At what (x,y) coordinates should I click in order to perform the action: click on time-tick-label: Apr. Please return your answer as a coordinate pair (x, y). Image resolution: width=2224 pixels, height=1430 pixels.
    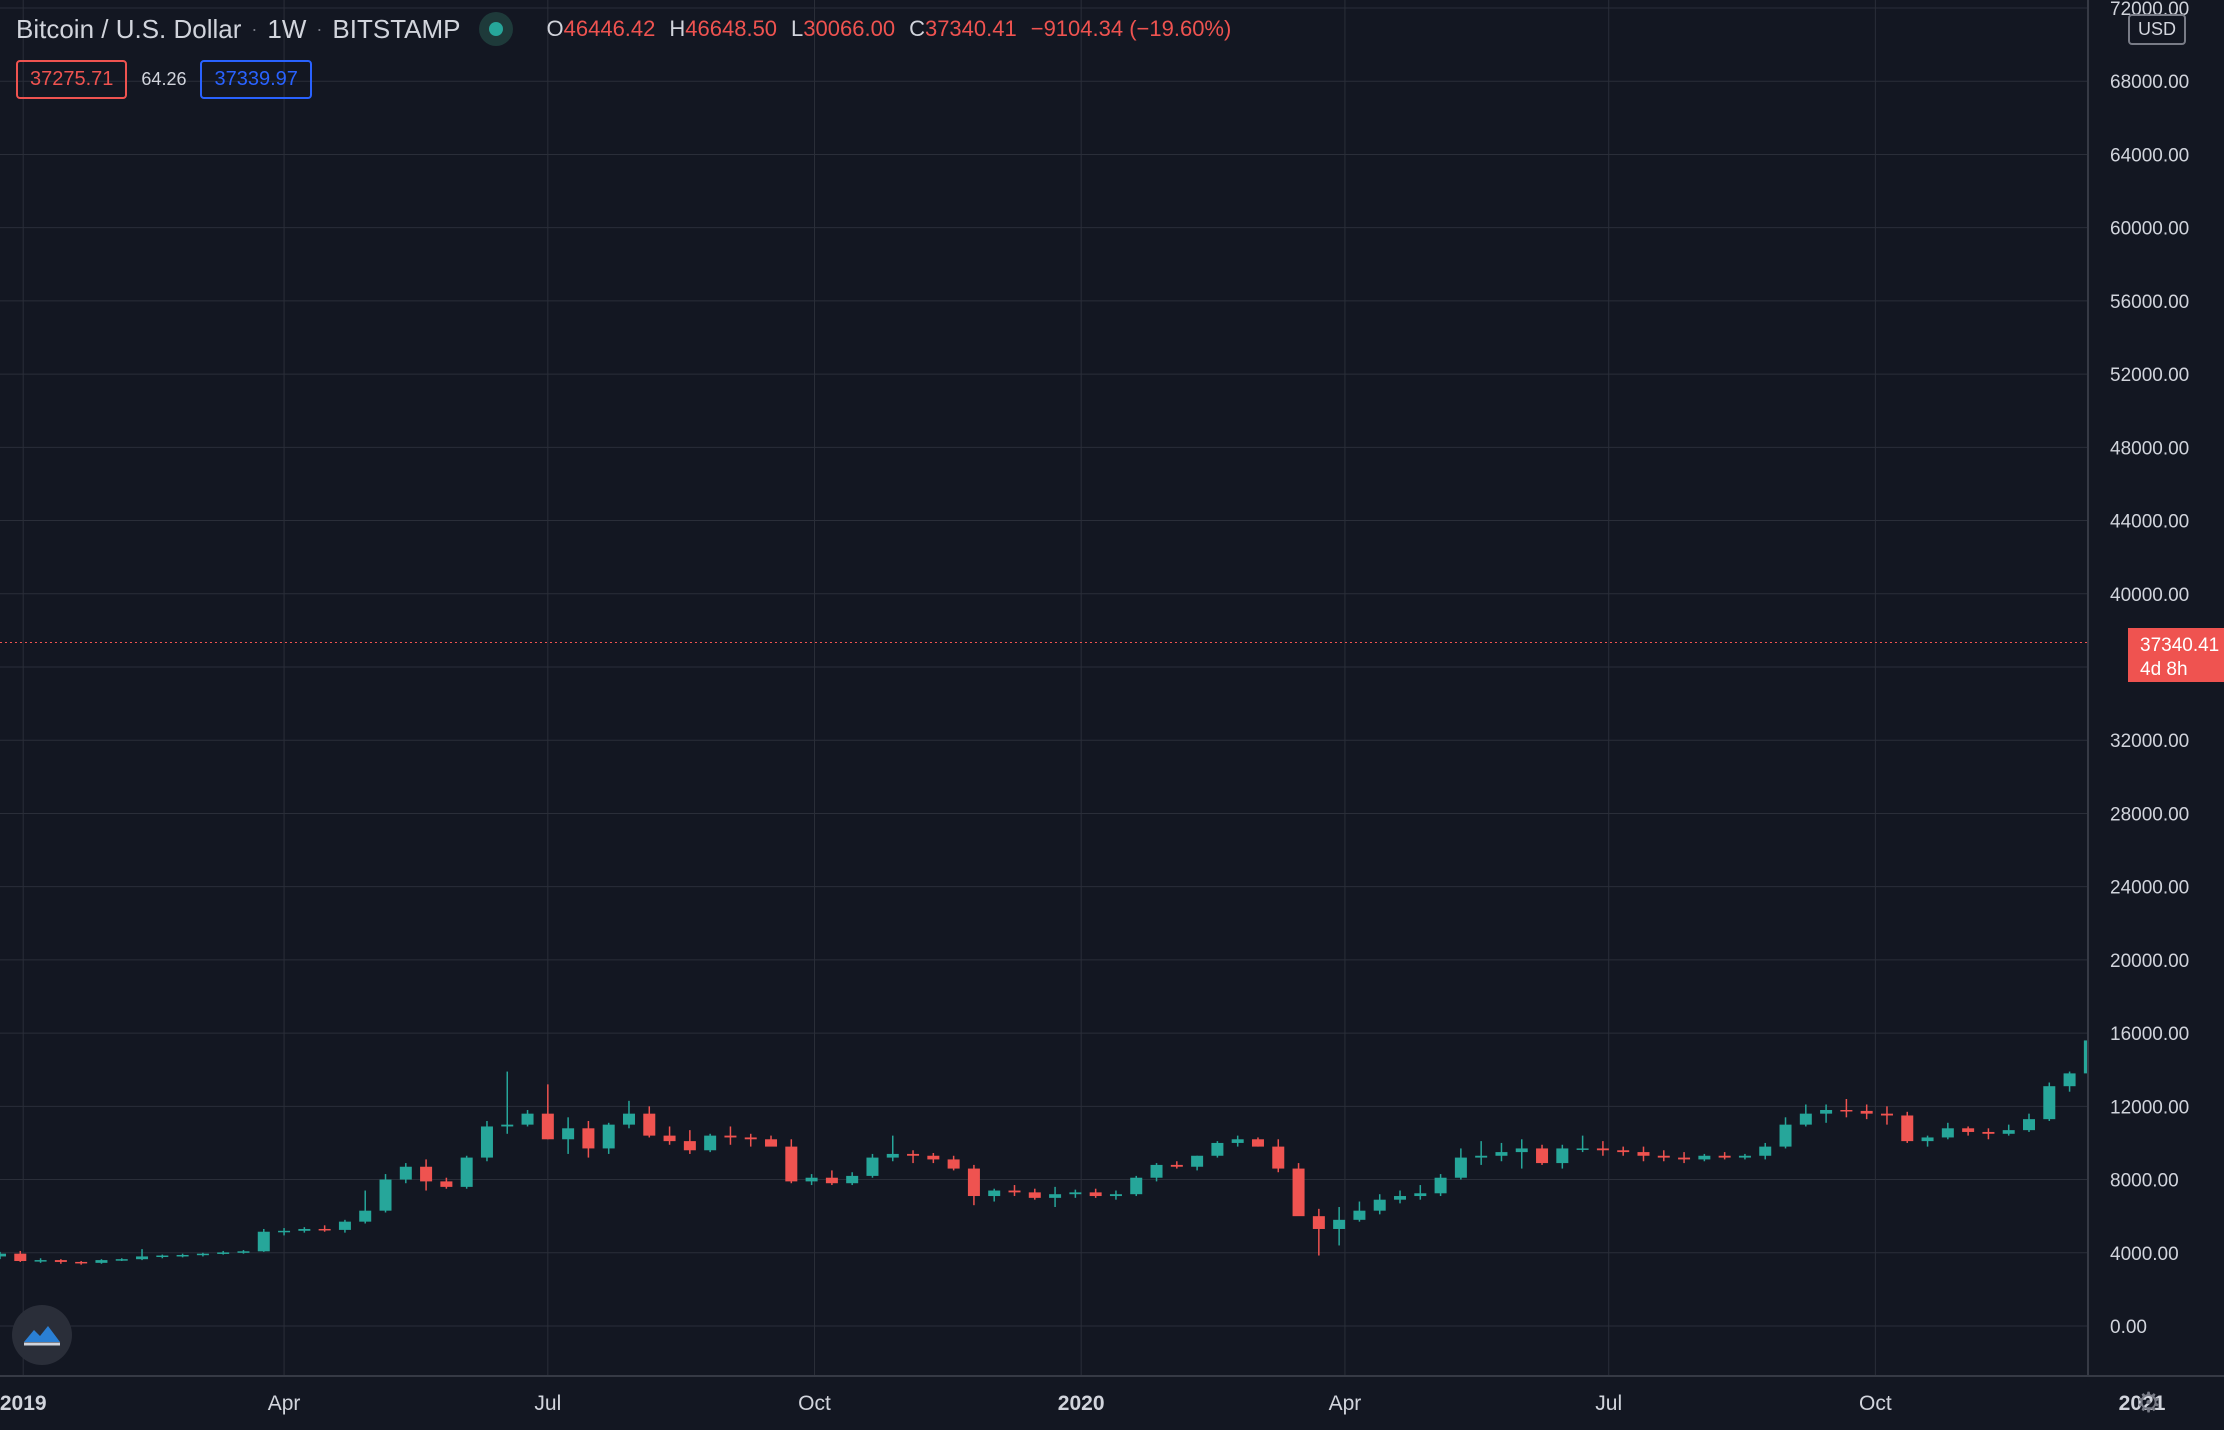
    Looking at the image, I should click on (1345, 1403).